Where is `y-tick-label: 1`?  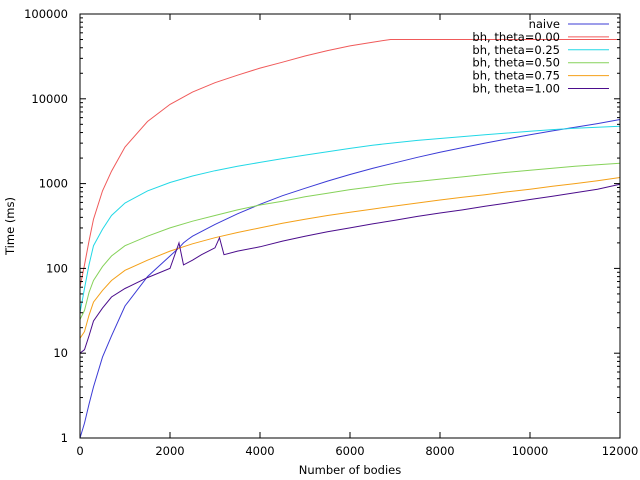
y-tick-label: 1 is located at coordinates (64, 438).